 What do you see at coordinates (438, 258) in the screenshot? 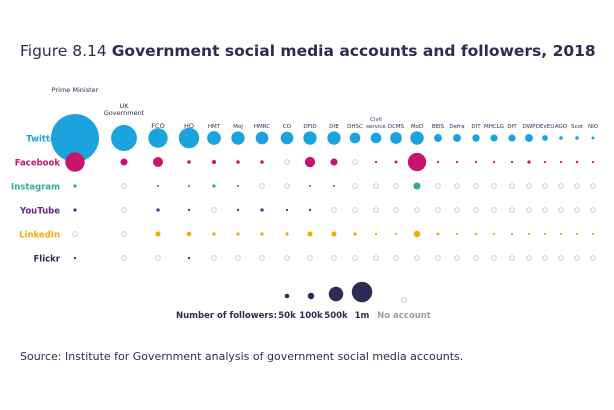
I see `no-account-marker-flickr-beis` at bounding box center [438, 258].